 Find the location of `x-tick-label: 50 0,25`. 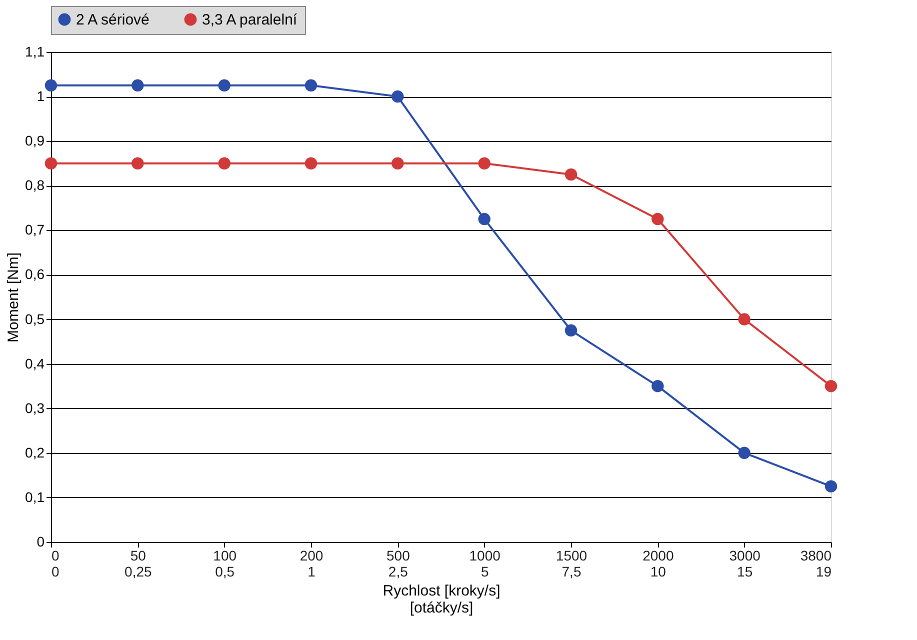

x-tick-label: 50 0,25 is located at coordinates (138, 564).